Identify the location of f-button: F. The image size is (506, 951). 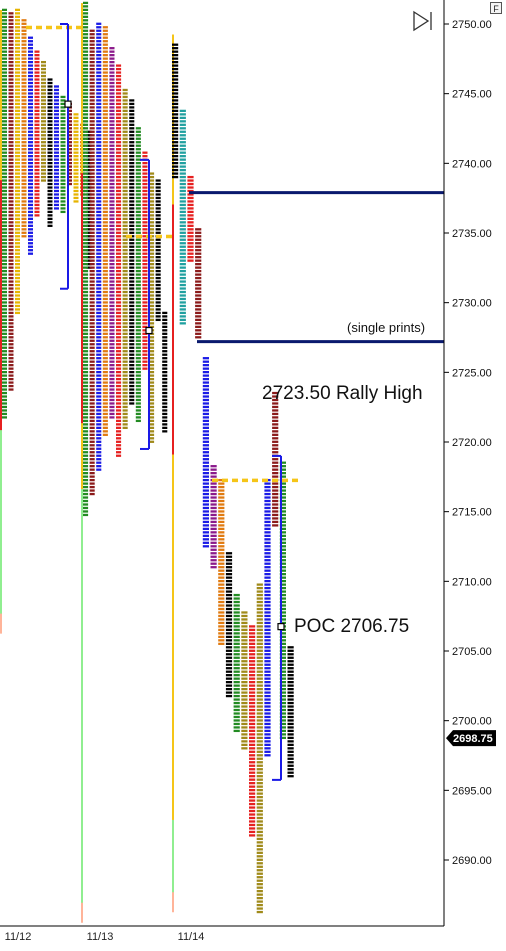
(496, 8).